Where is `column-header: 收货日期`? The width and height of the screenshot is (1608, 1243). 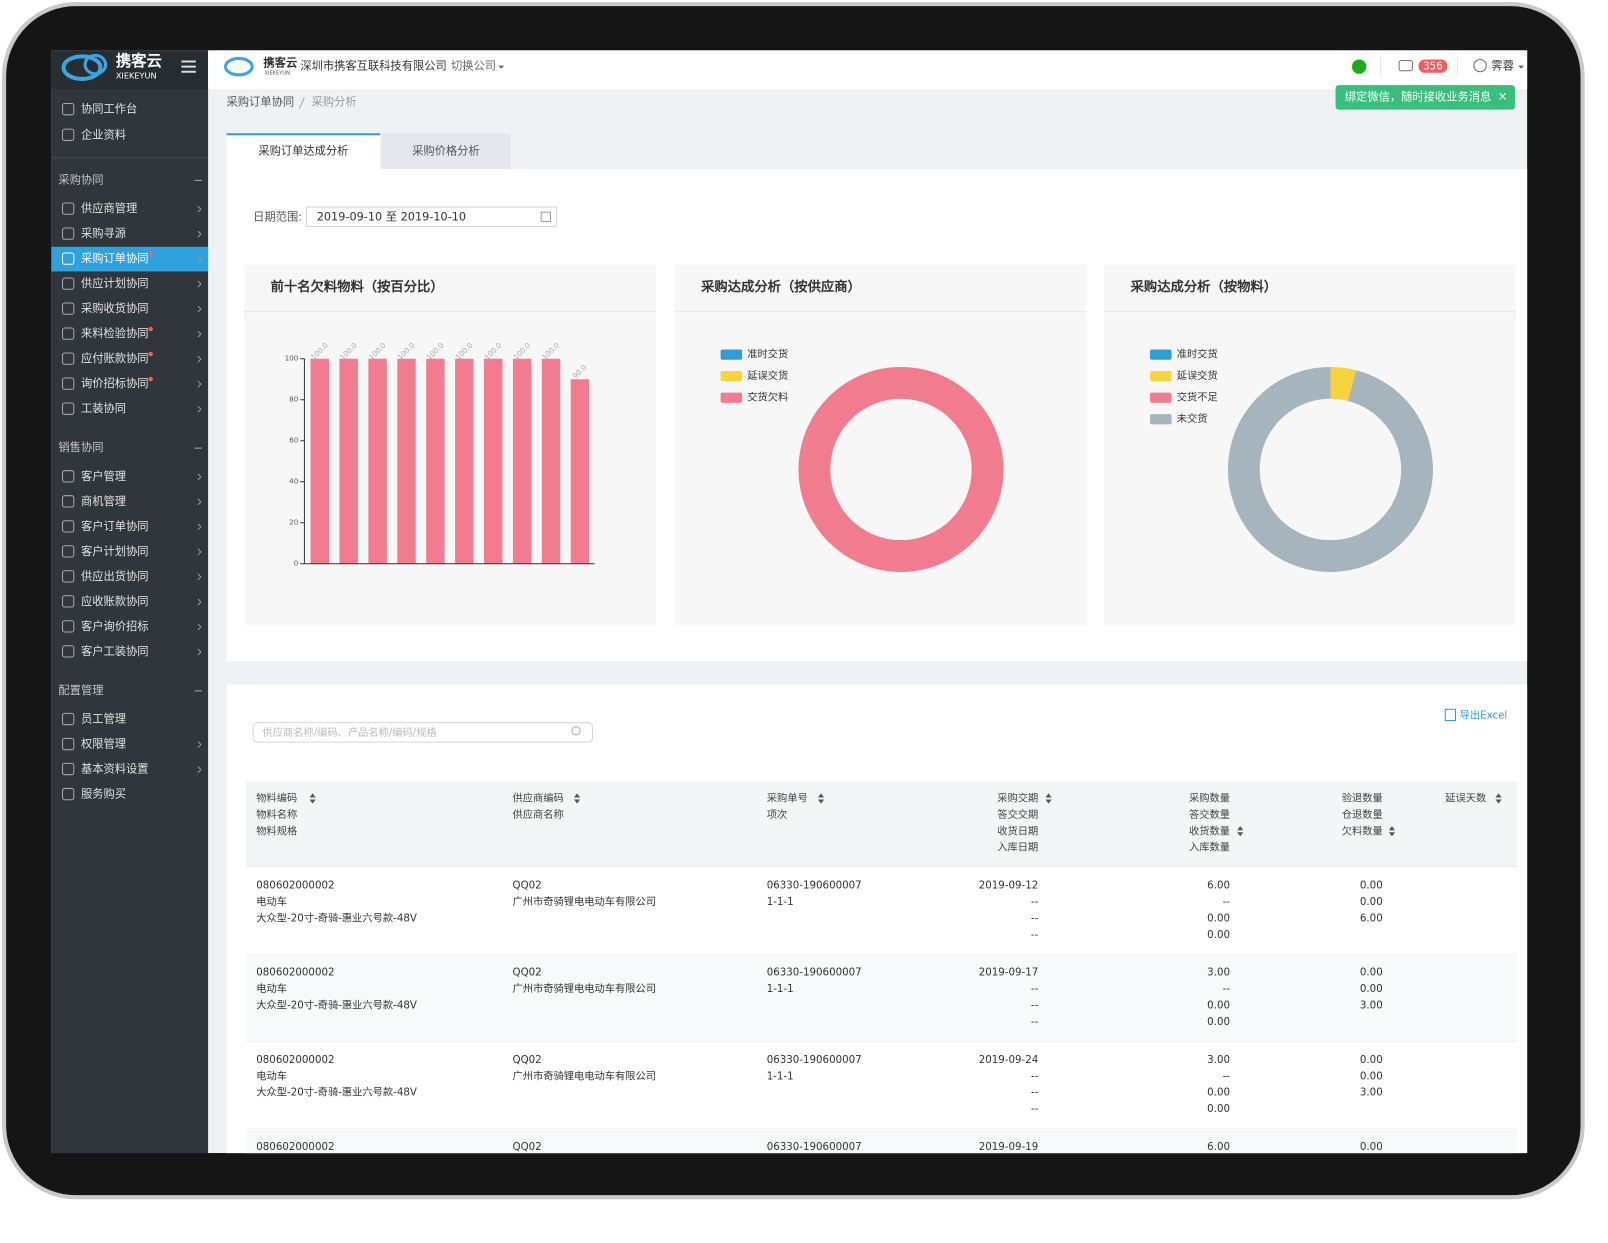
column-header: 收货日期 is located at coordinates (1017, 830).